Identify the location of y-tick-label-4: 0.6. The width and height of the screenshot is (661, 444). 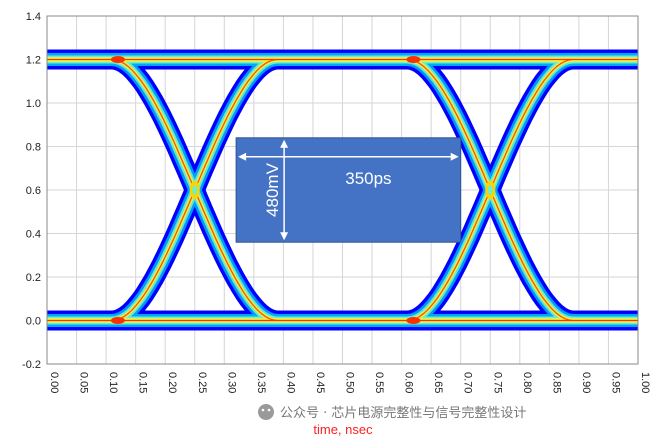
(33, 191).